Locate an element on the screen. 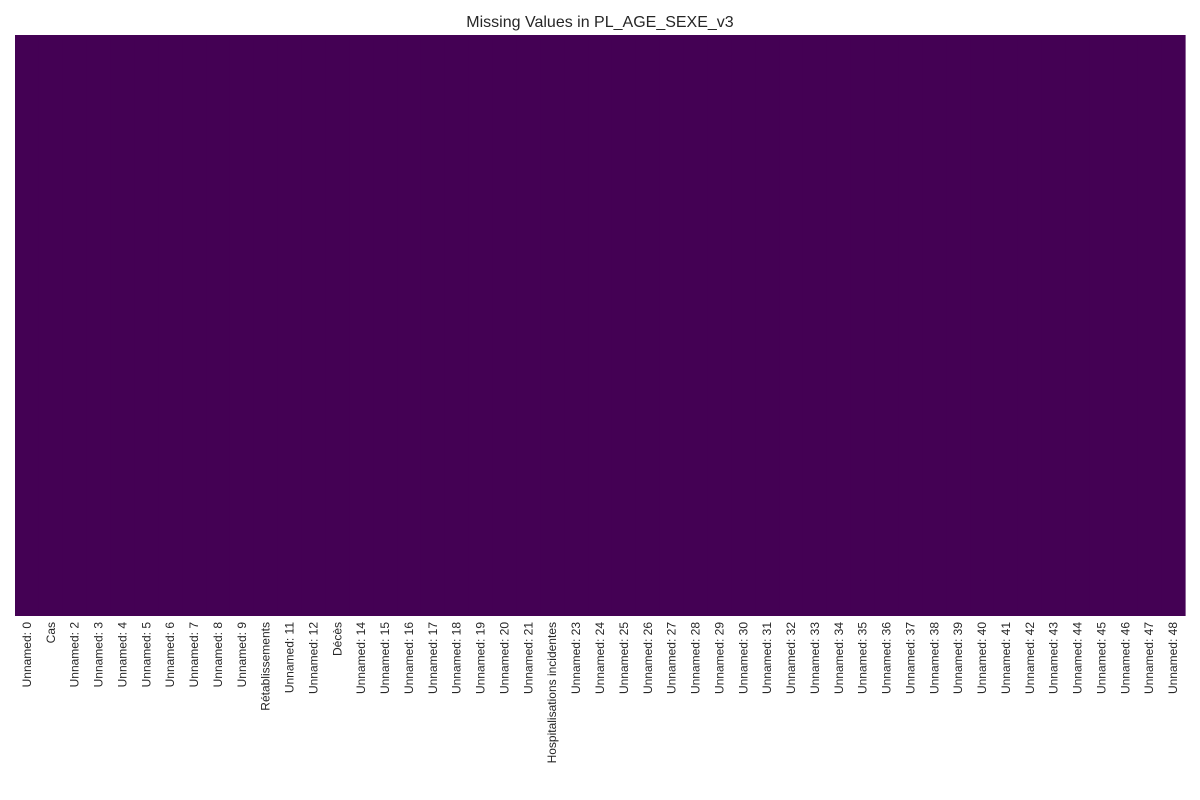 Image resolution: width=1200 pixels, height=800 pixels. x-tick-label: Unnamed: 33 is located at coordinates (815, 658).